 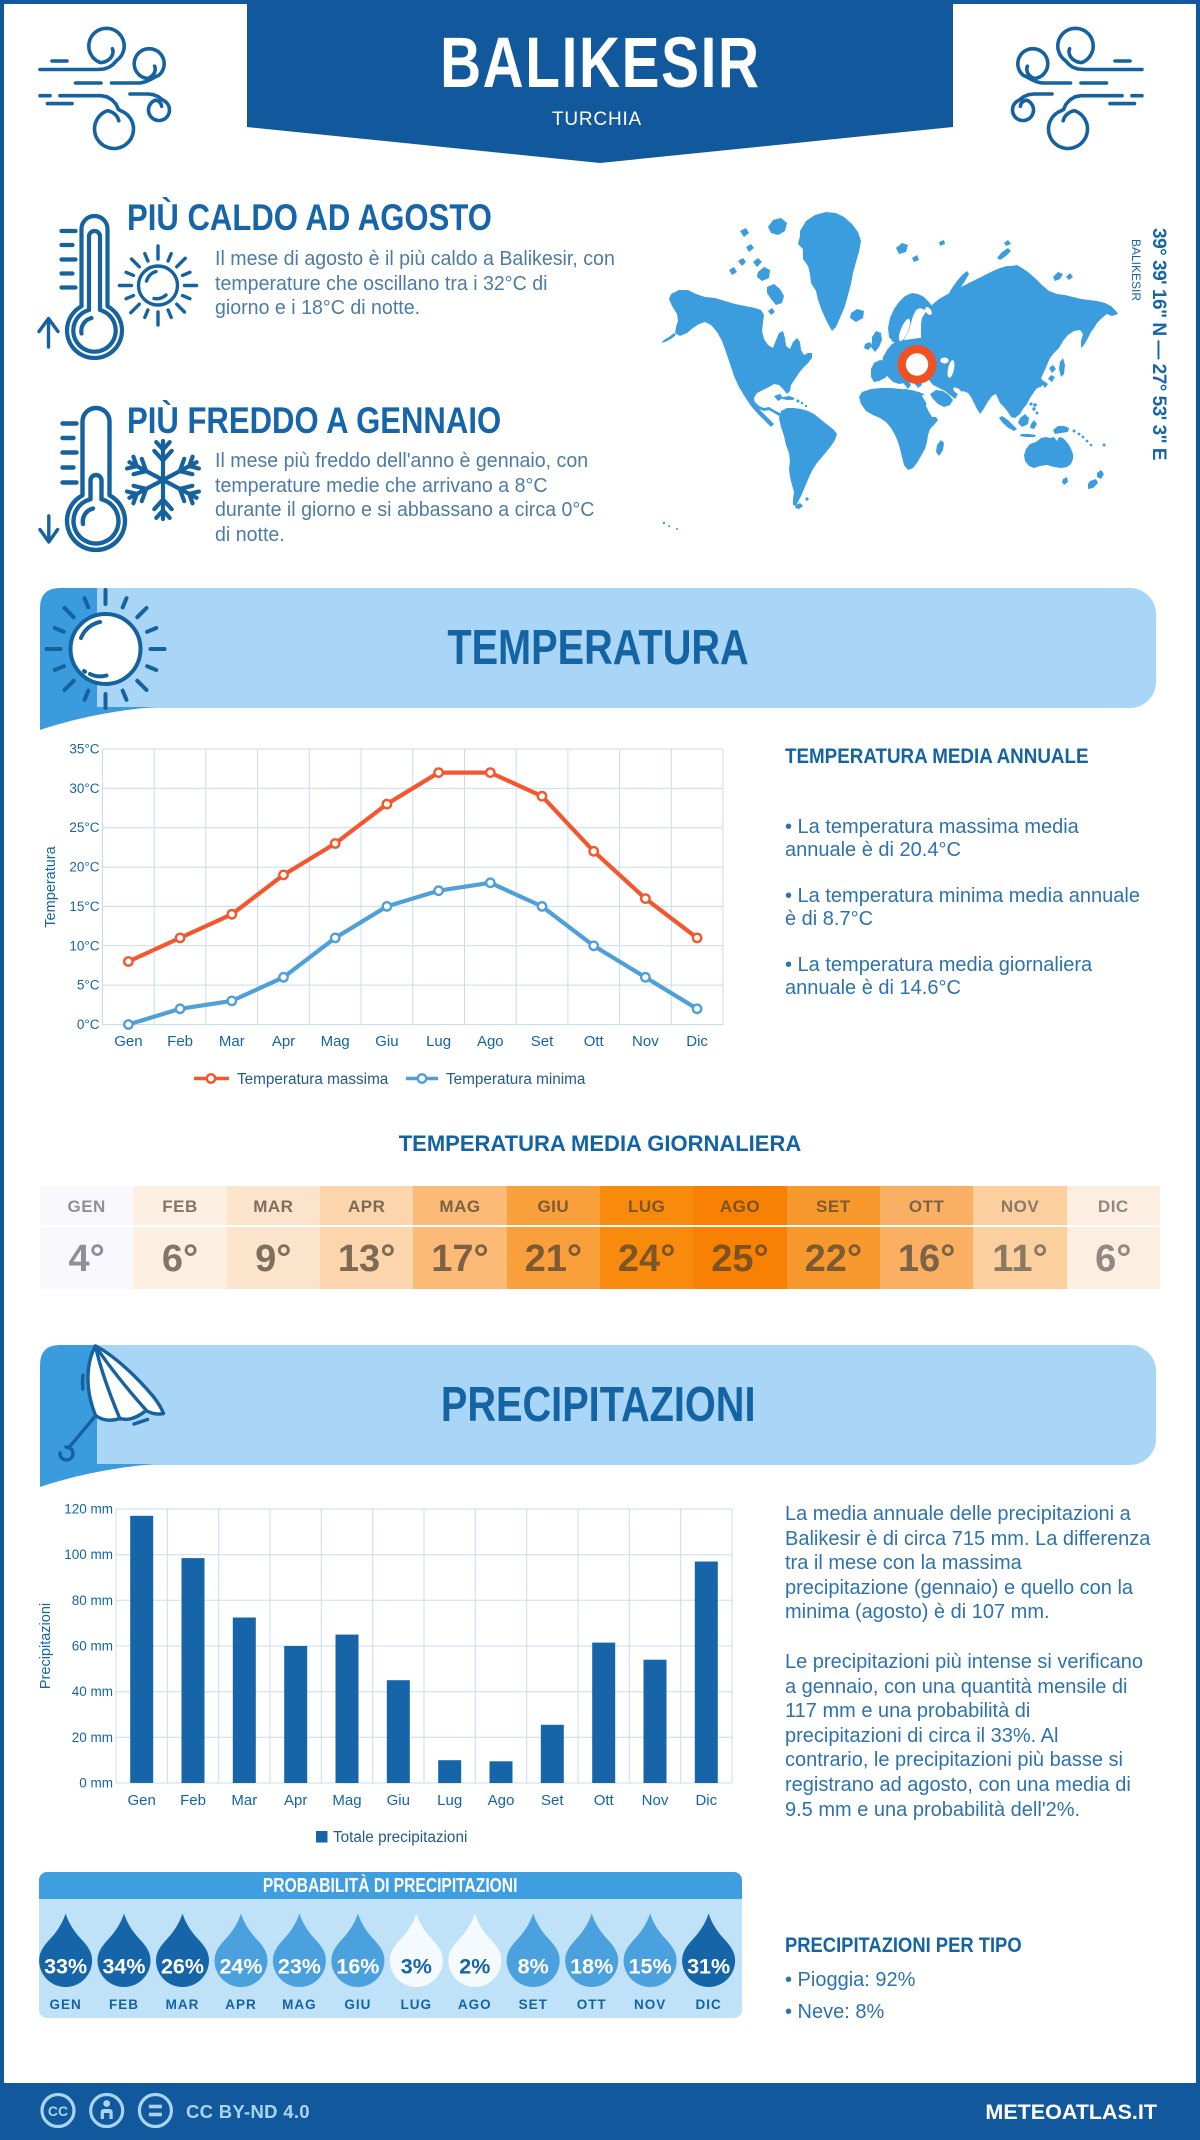 What do you see at coordinates (400, 1837) in the screenshot?
I see `svg-text: Totale precipitazioni` at bounding box center [400, 1837].